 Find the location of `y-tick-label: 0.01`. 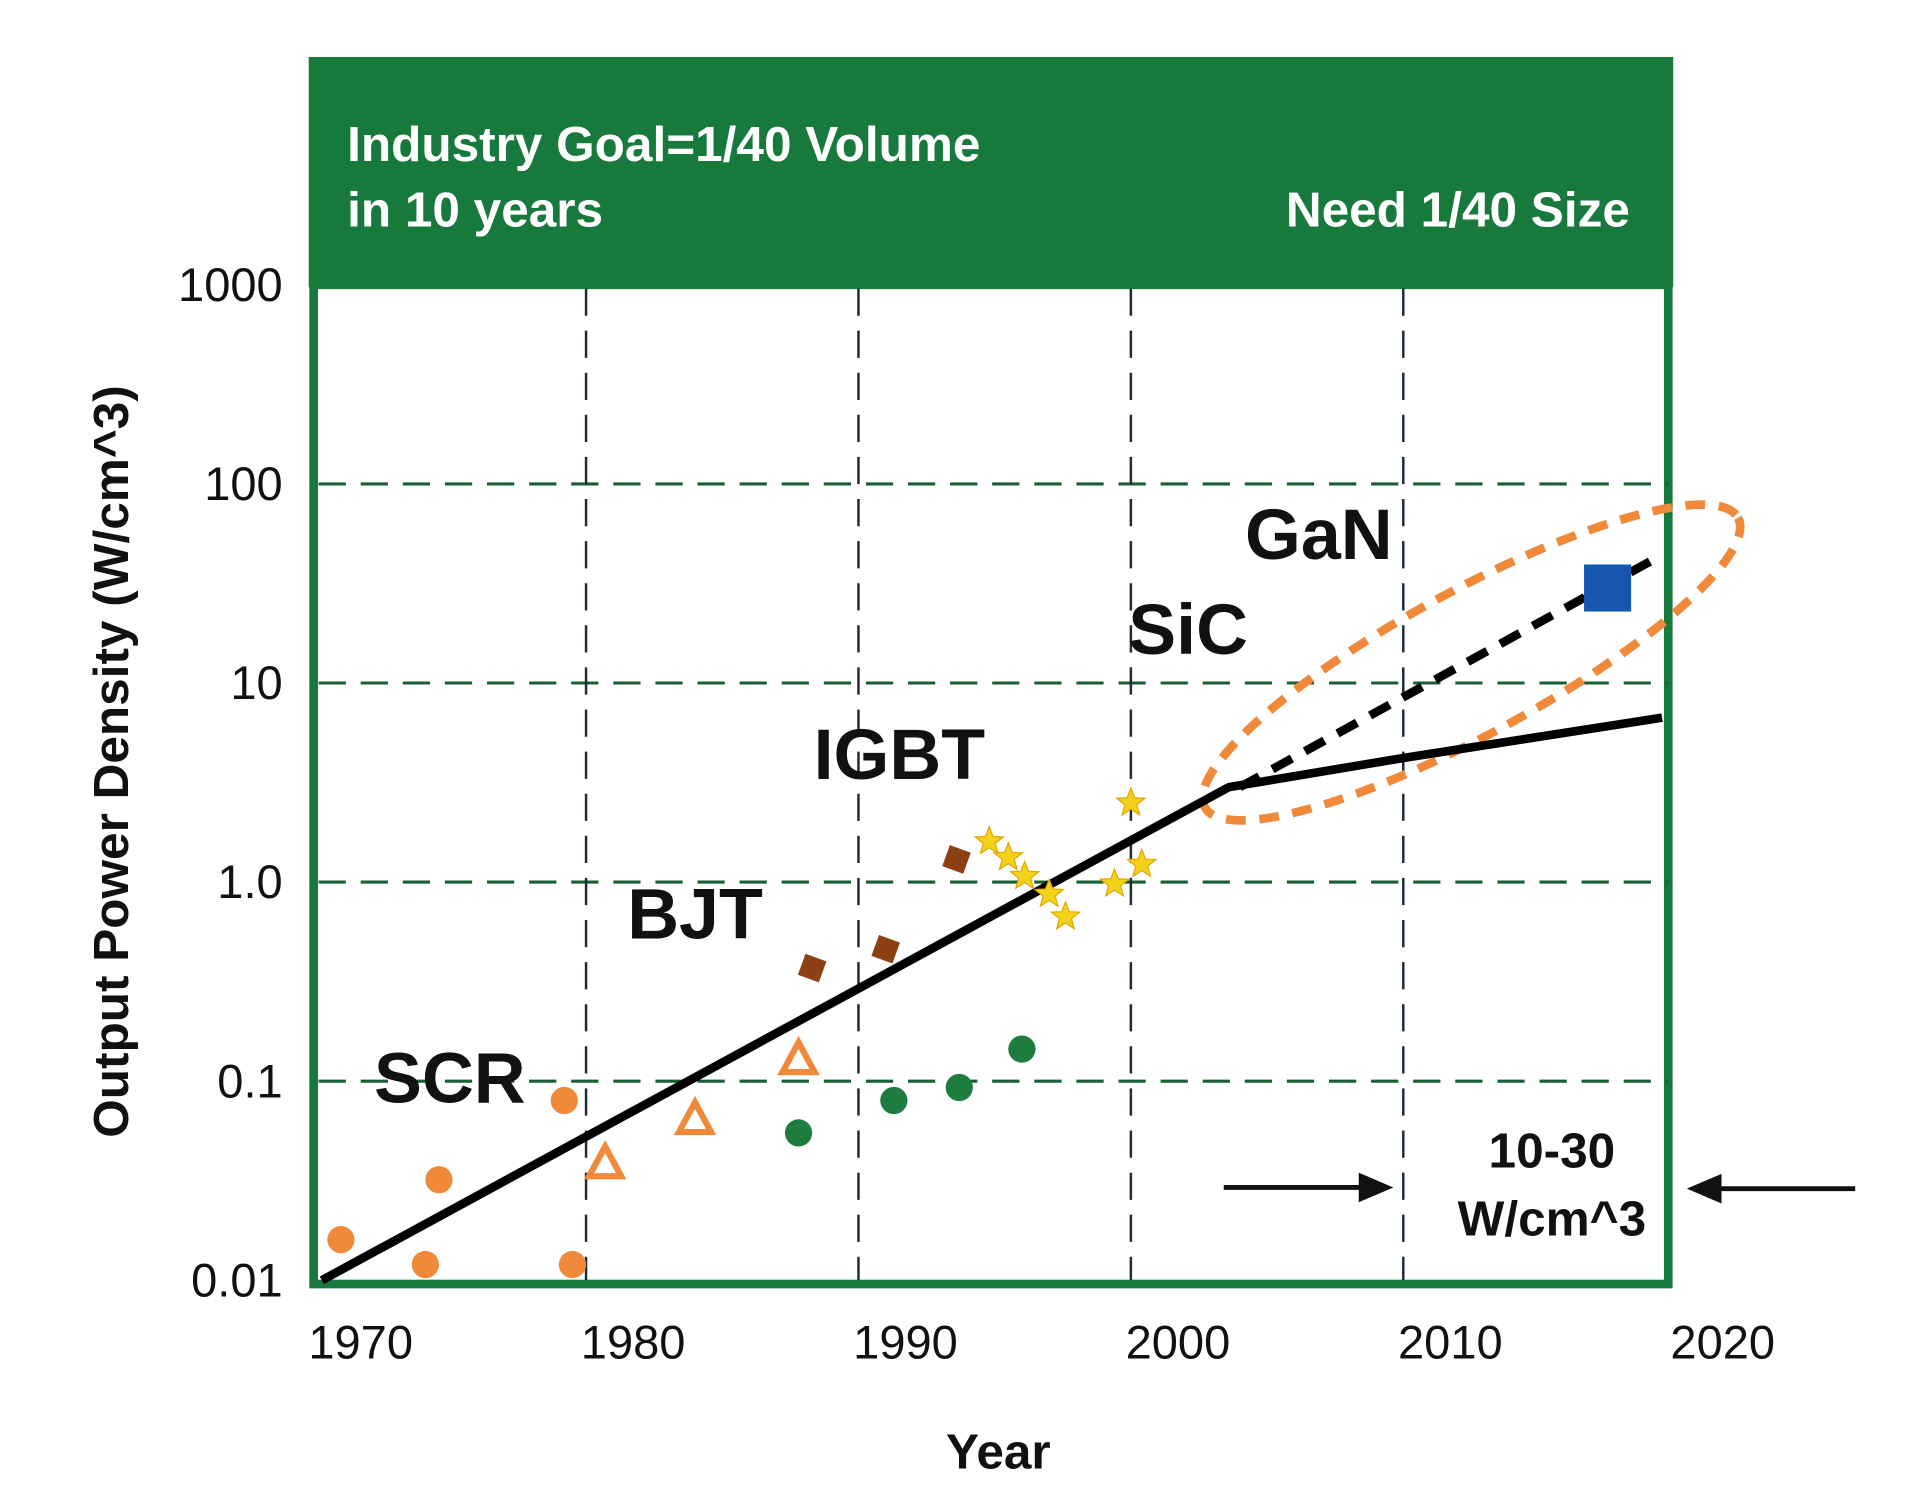

y-tick-label: 0.01 is located at coordinates (237, 1279).